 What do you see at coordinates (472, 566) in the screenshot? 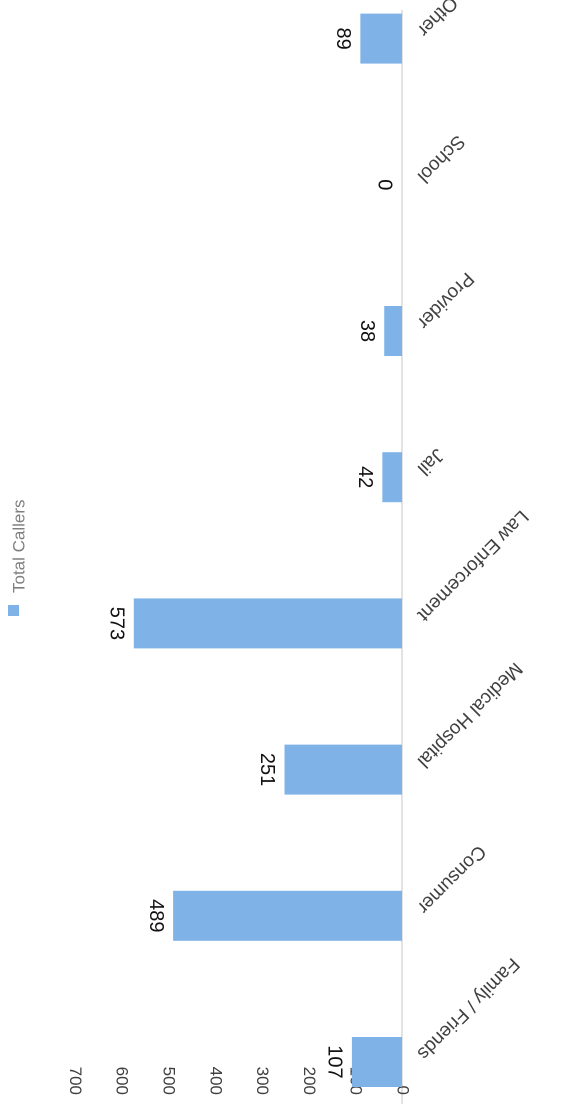
I see `category-label: Law Enforcement` at bounding box center [472, 566].